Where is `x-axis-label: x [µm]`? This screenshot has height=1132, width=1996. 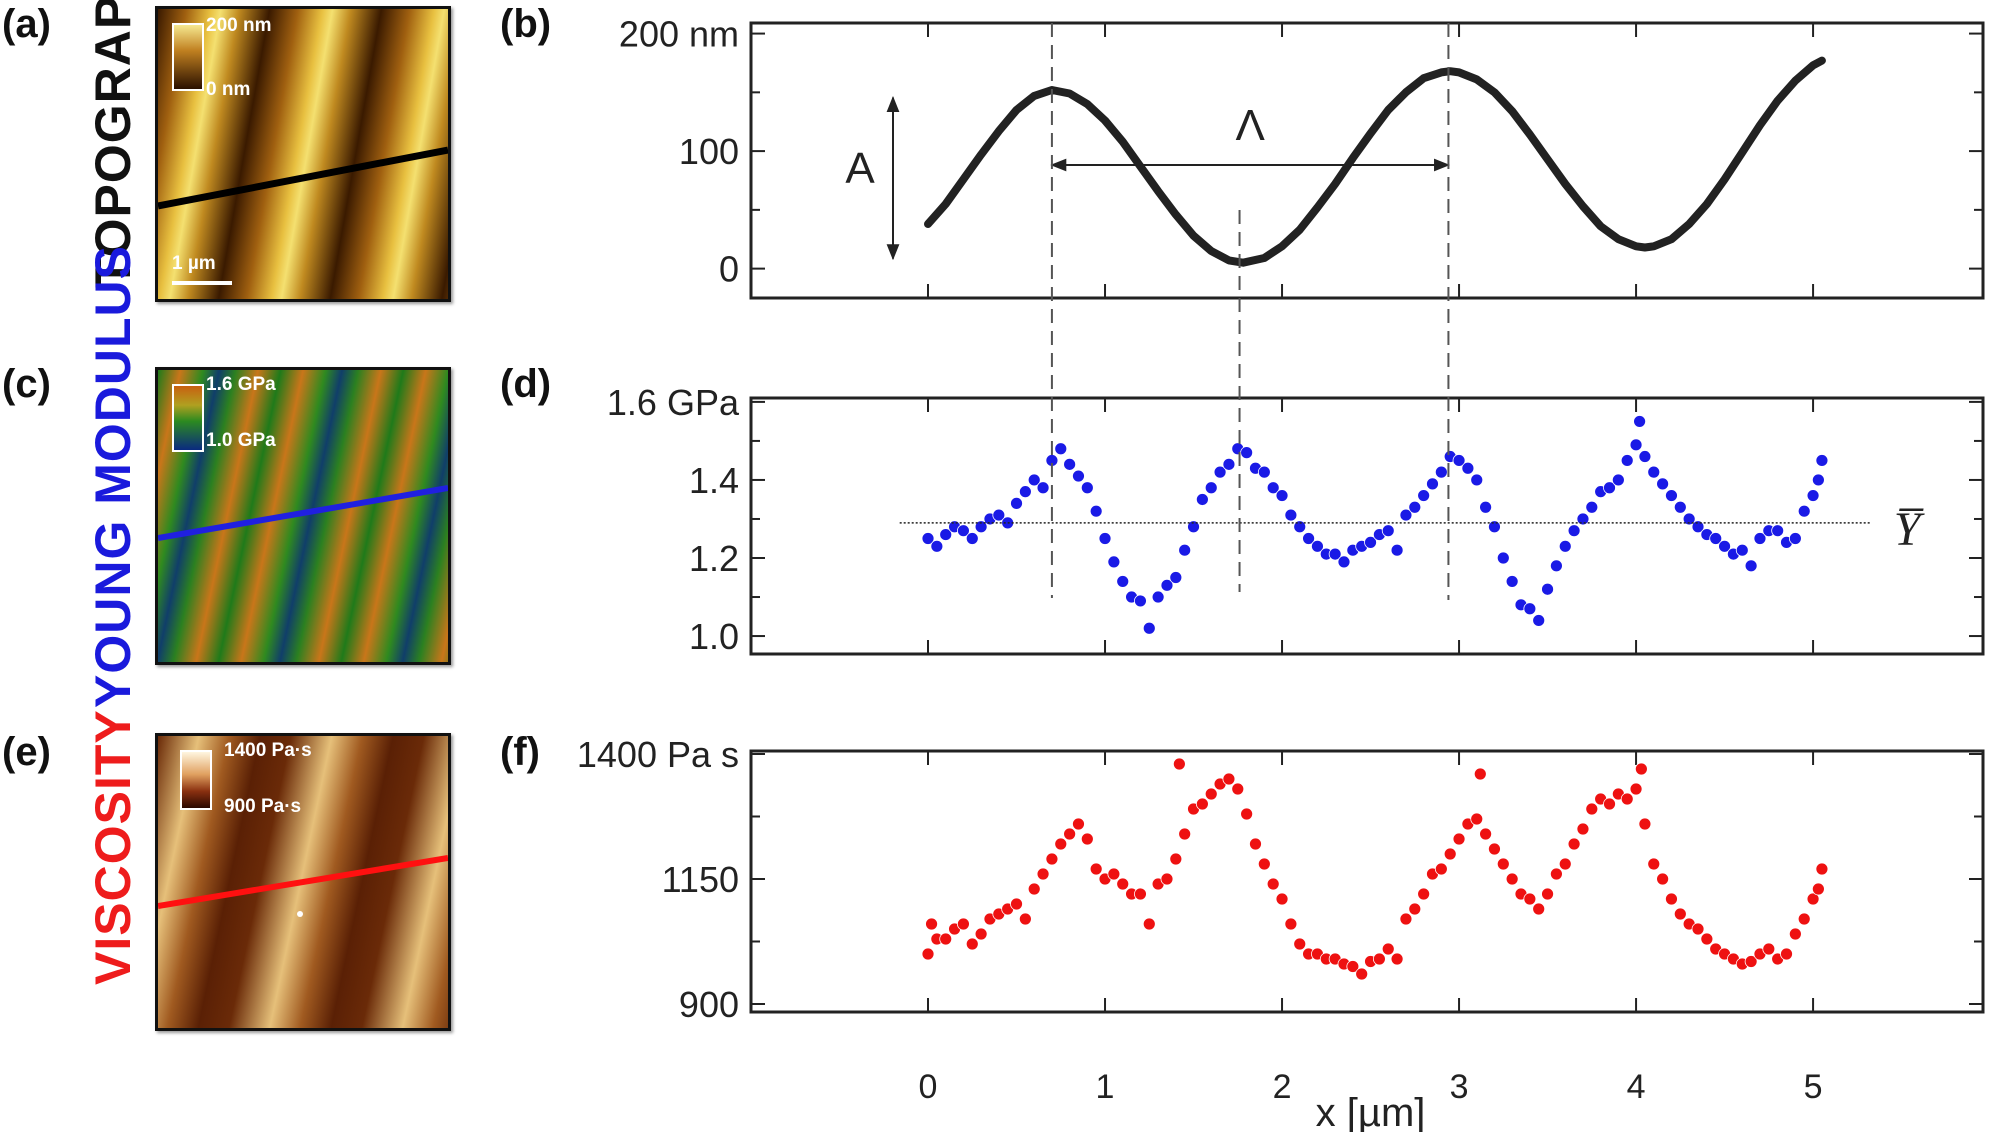 x-axis-label: x [µm] is located at coordinates (1371, 1111).